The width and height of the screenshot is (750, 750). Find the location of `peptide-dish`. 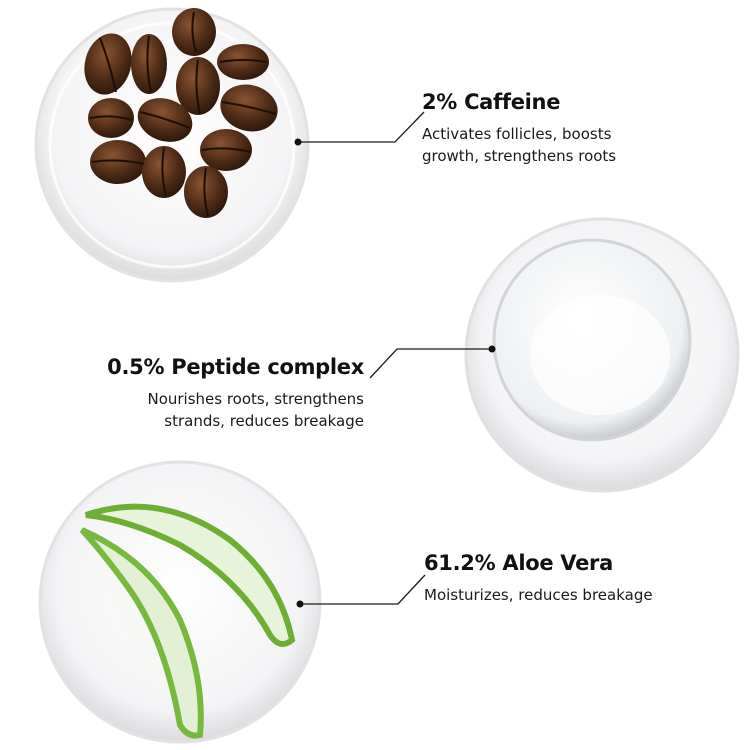

peptide-dish is located at coordinates (602, 355).